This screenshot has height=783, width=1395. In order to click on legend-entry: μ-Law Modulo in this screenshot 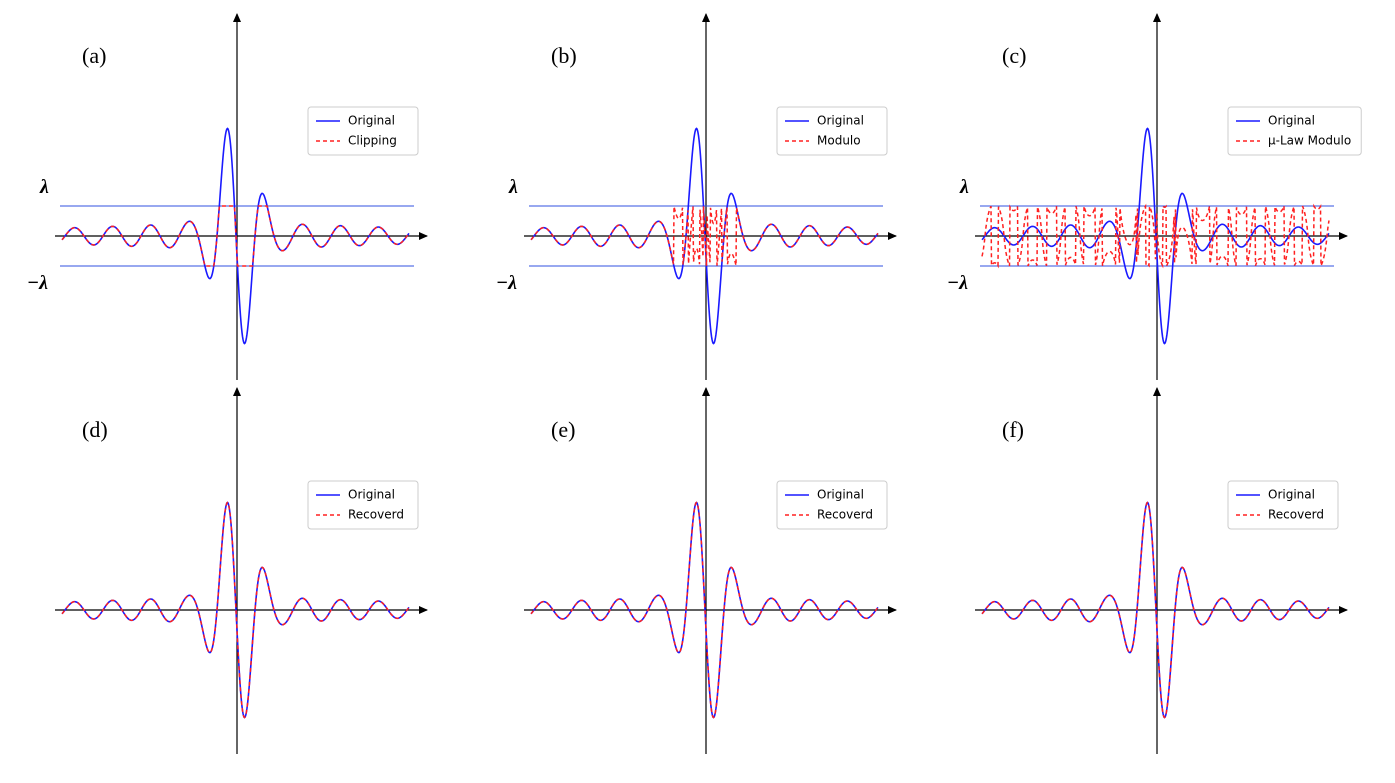, I will do `click(1309, 141)`.